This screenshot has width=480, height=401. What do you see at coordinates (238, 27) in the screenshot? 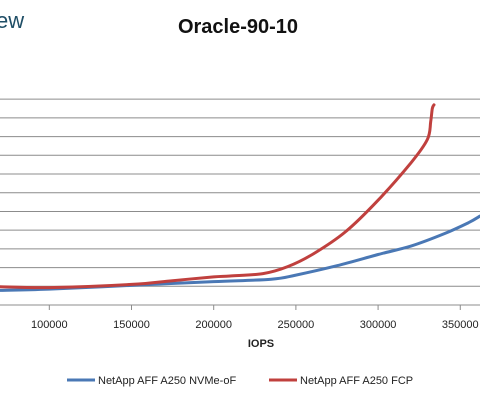
I see `chart-title: Oracle-90-10` at bounding box center [238, 27].